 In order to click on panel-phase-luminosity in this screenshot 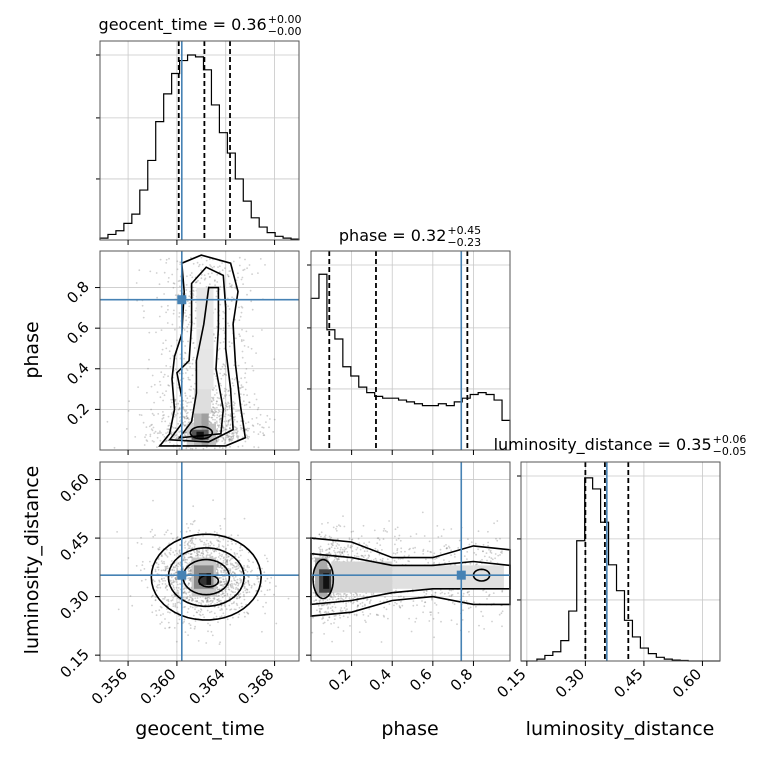, I will do `click(410, 561)`.